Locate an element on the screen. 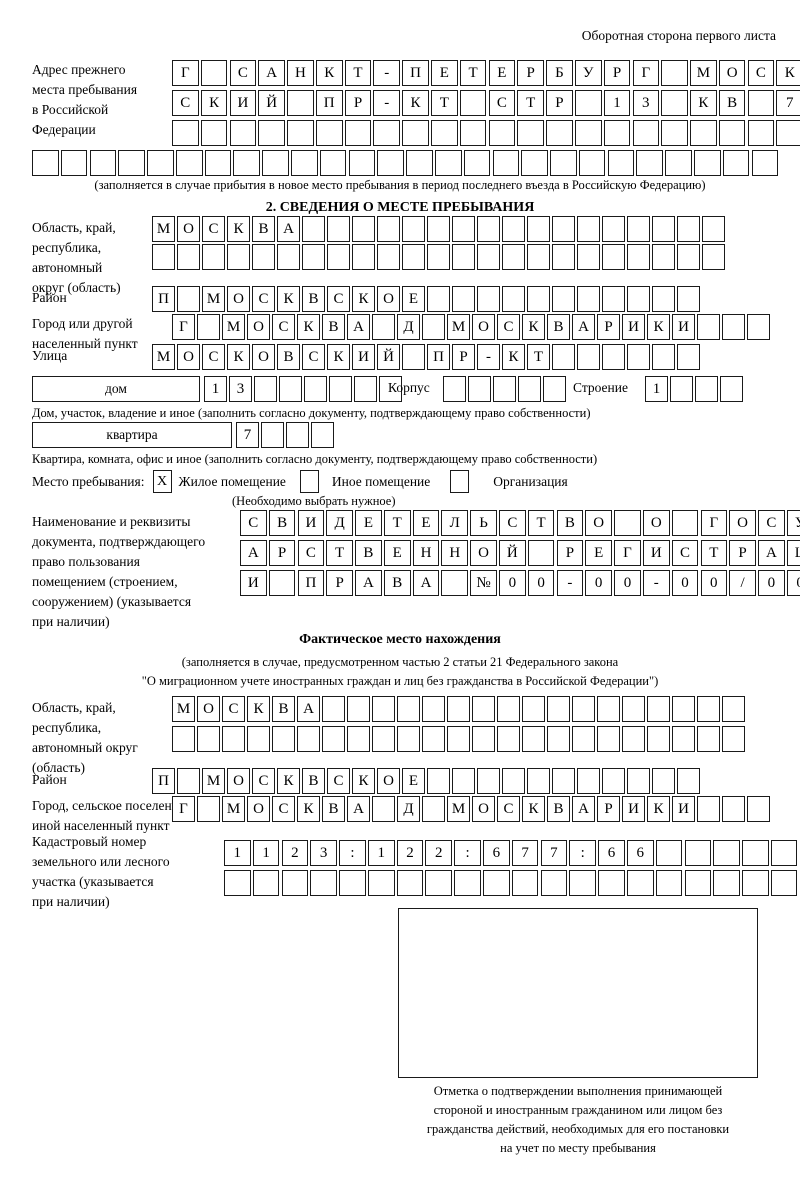 The image size is (800, 1180). stroenie-row: 1 is located at coordinates (695, 389).